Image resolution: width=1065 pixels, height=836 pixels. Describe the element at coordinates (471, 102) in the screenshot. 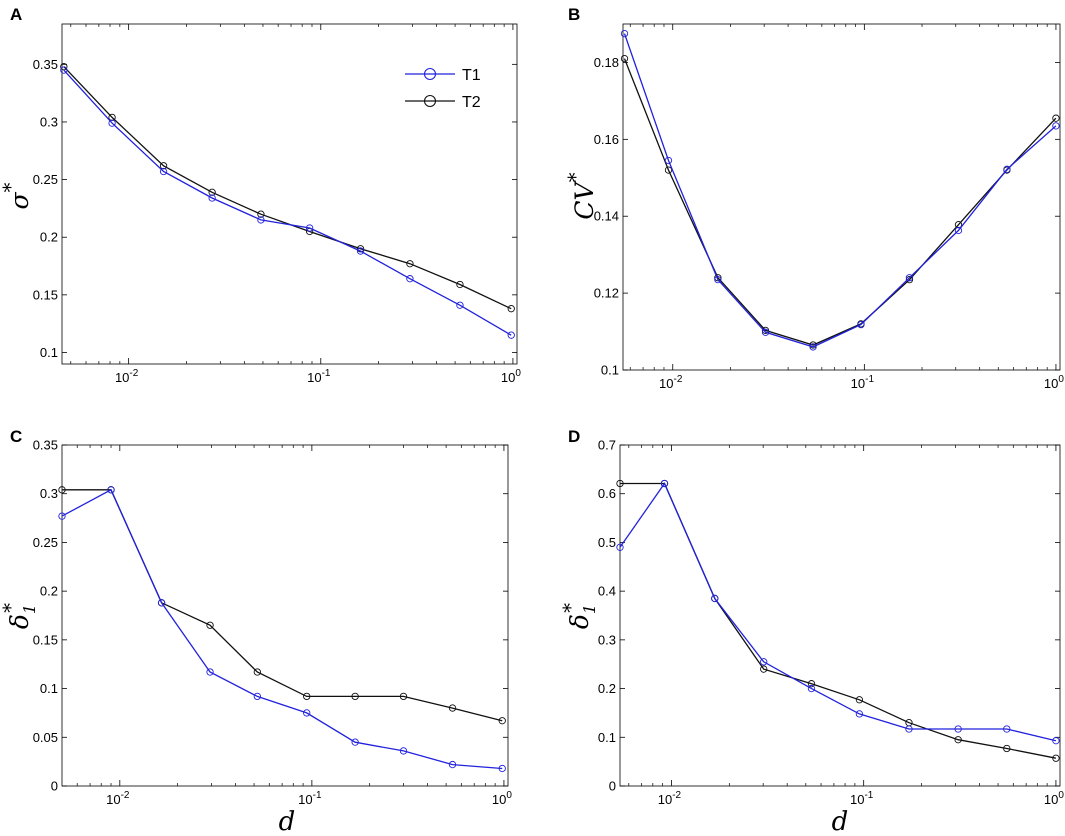

I see `legend-label-t2: T2` at that location.